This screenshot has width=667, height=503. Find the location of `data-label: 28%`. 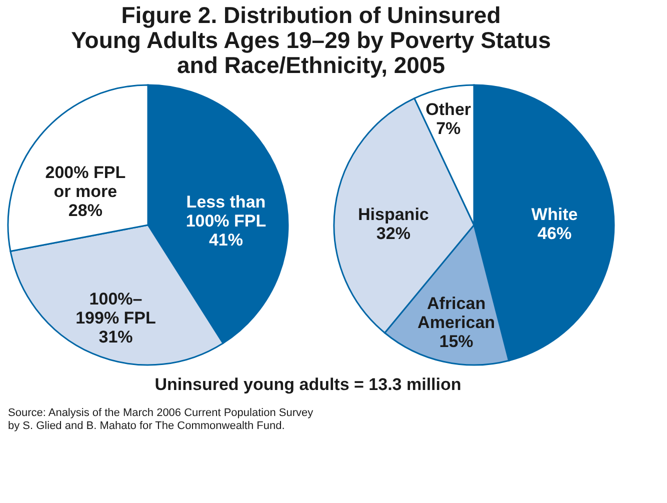

data-label: 28% is located at coordinates (85, 210).